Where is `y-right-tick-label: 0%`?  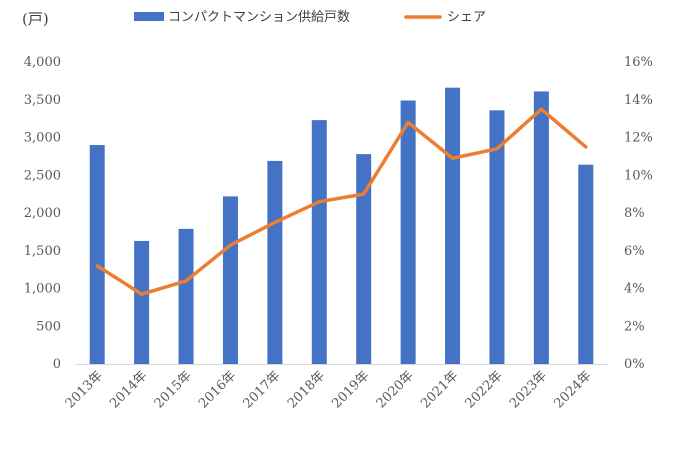
y-right-tick-label: 0% is located at coordinates (634, 364).